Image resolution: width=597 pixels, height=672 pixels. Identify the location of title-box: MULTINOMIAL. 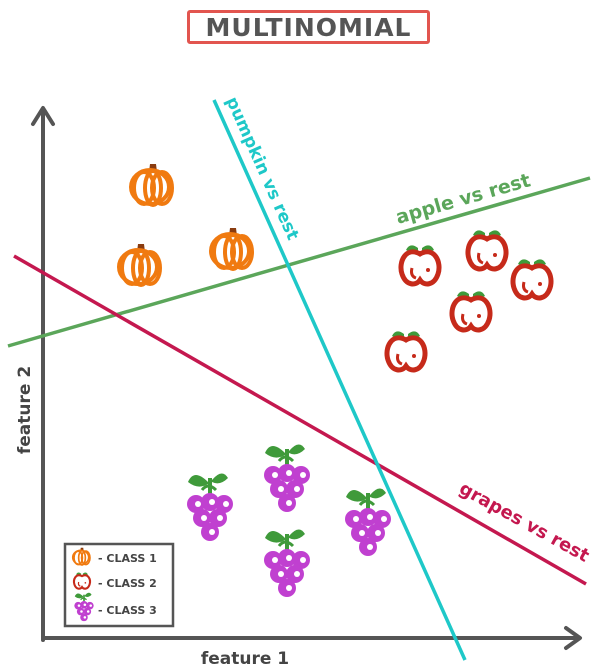
(308, 27).